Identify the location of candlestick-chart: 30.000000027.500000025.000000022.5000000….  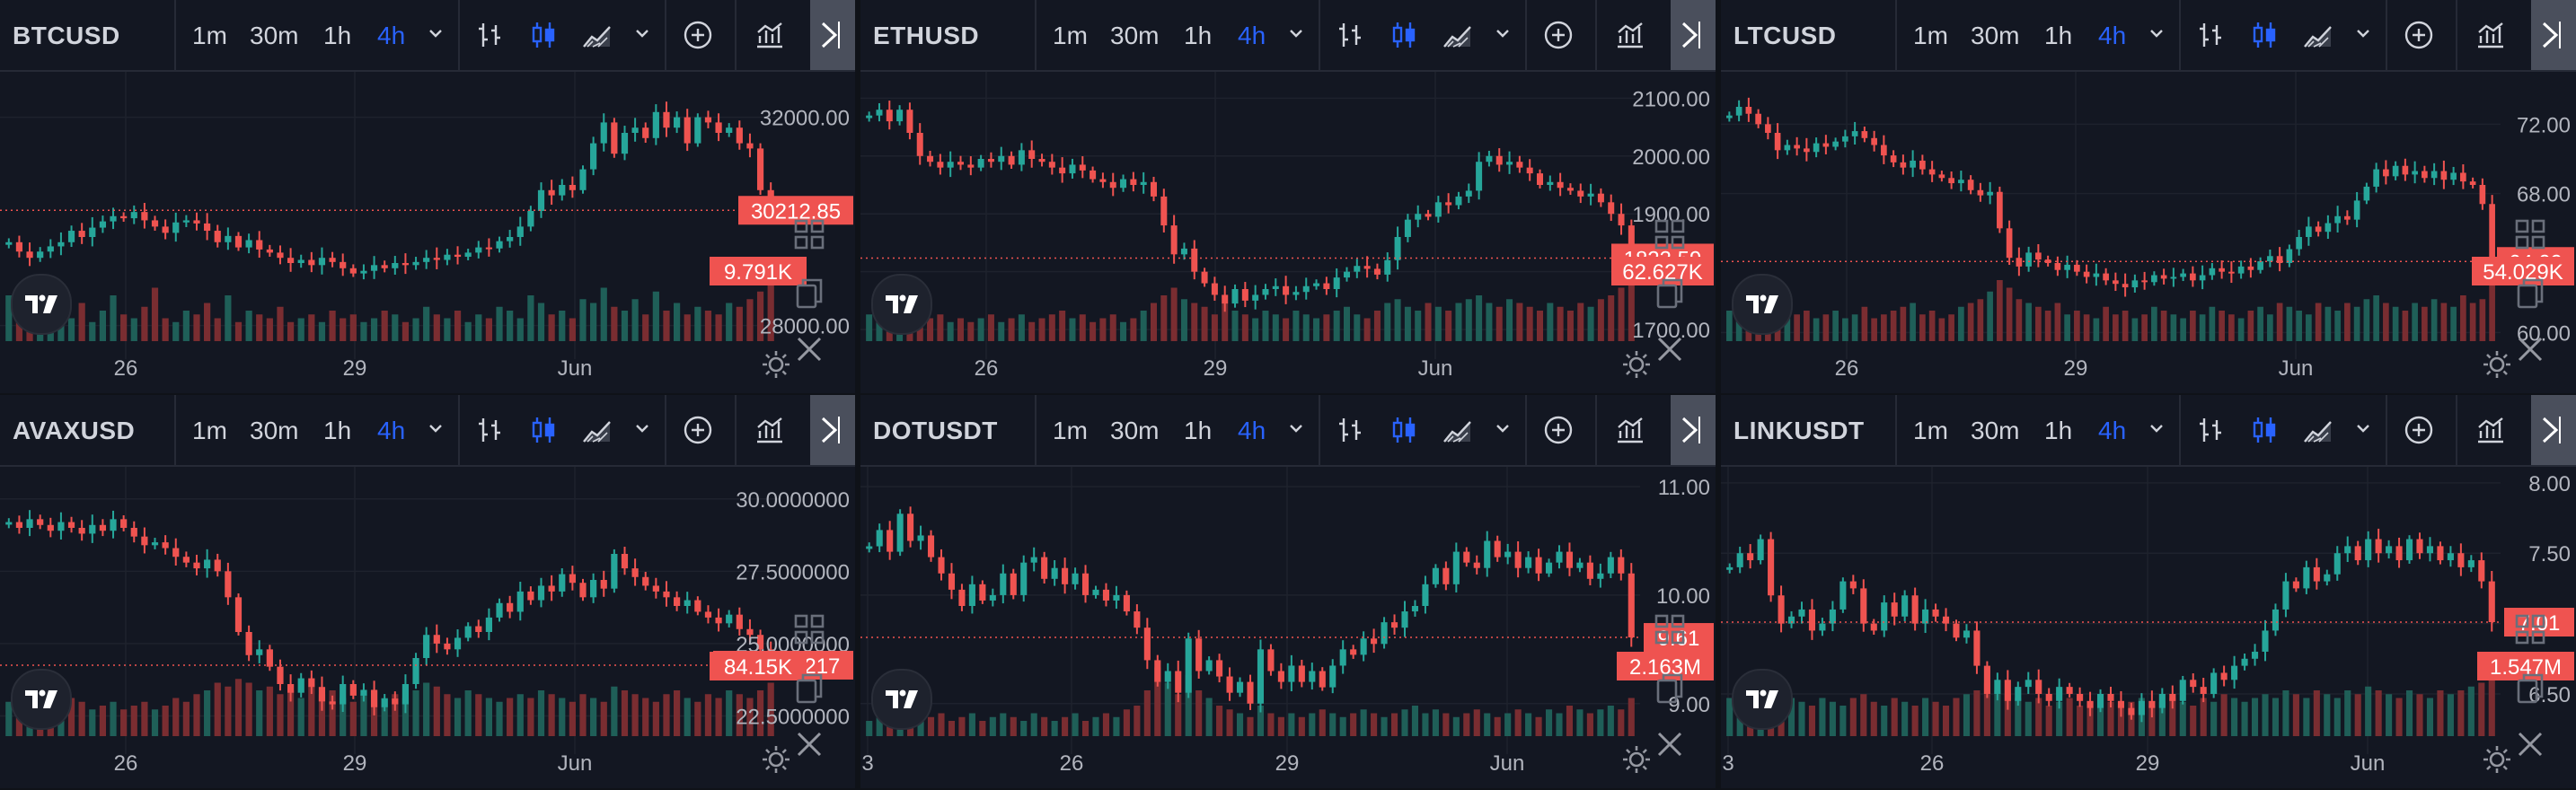
(427, 627).